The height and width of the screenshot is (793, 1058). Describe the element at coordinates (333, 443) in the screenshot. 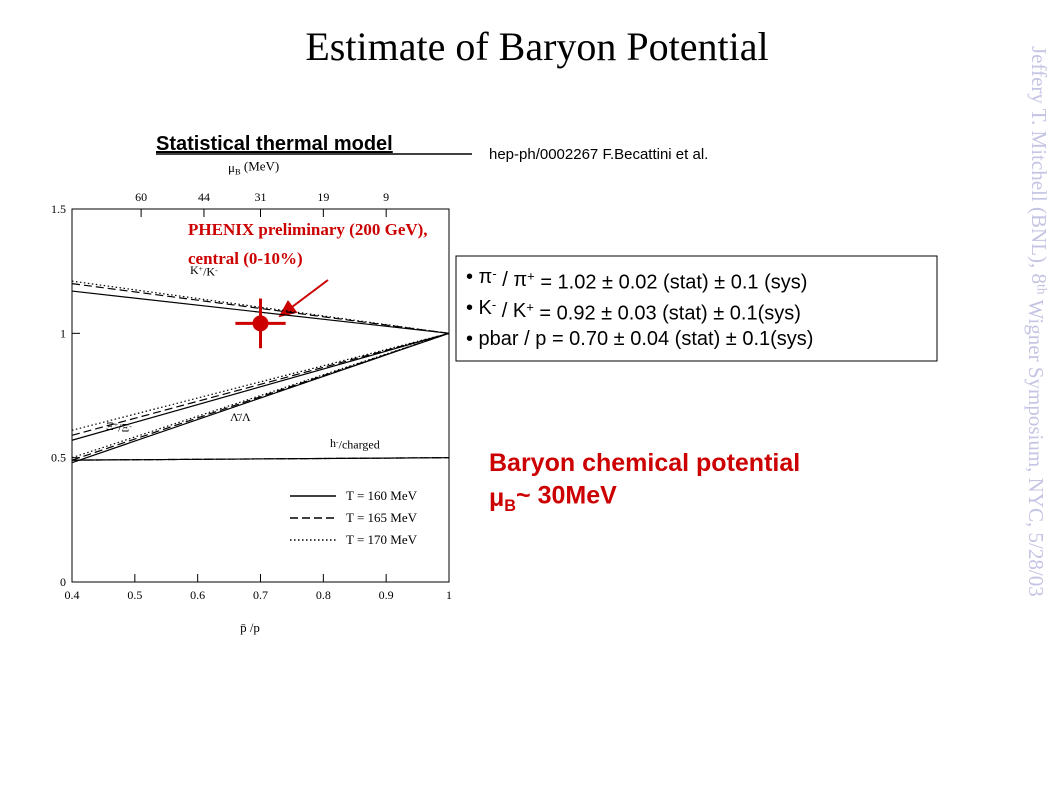

I see `text-piece: h` at that location.